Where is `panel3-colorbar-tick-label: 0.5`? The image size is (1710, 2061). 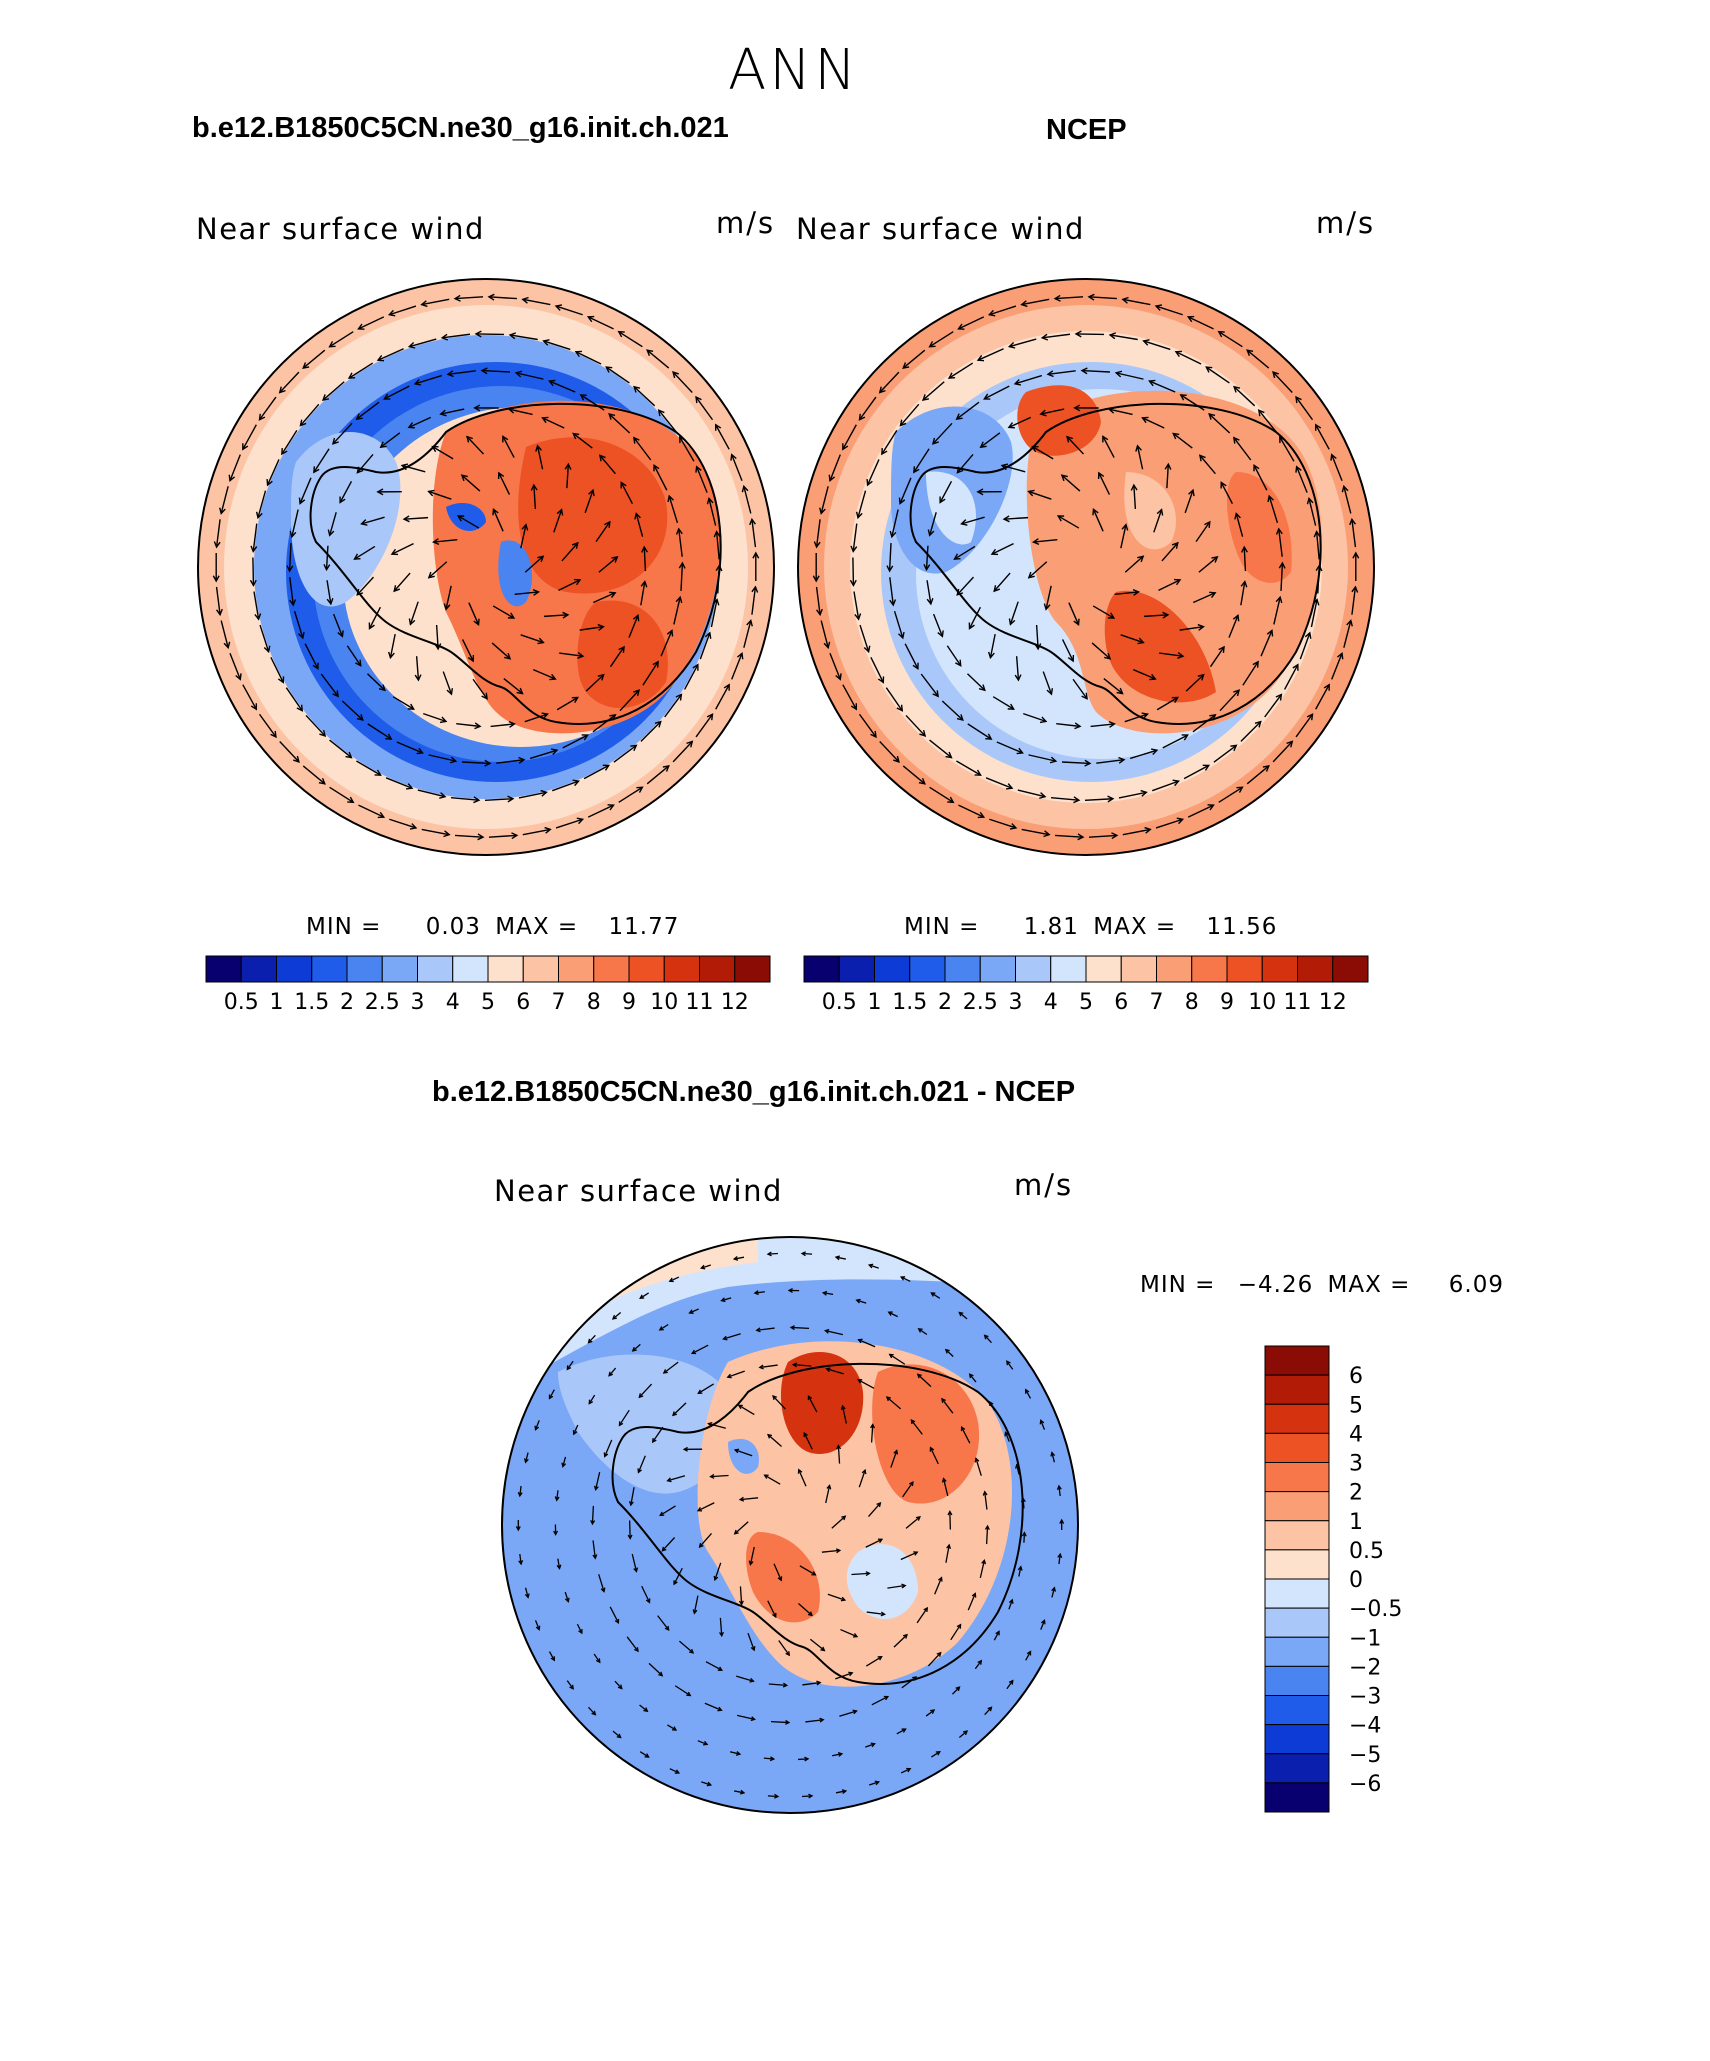
panel3-colorbar-tick-label: 0.5 is located at coordinates (1366, 1551).